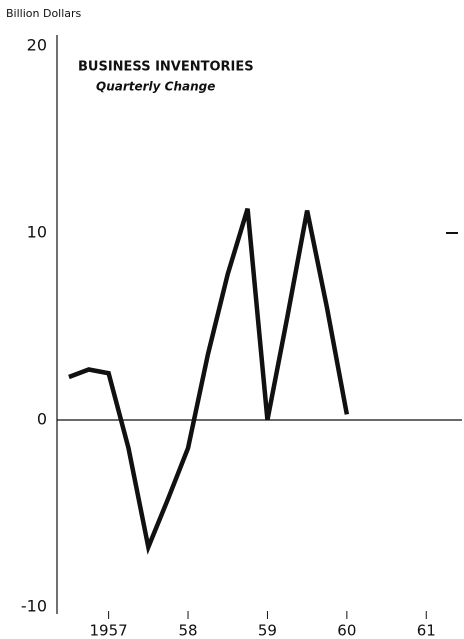 The width and height of the screenshot is (464, 639). I want to click on x-tick-label: 60, so click(346, 630).